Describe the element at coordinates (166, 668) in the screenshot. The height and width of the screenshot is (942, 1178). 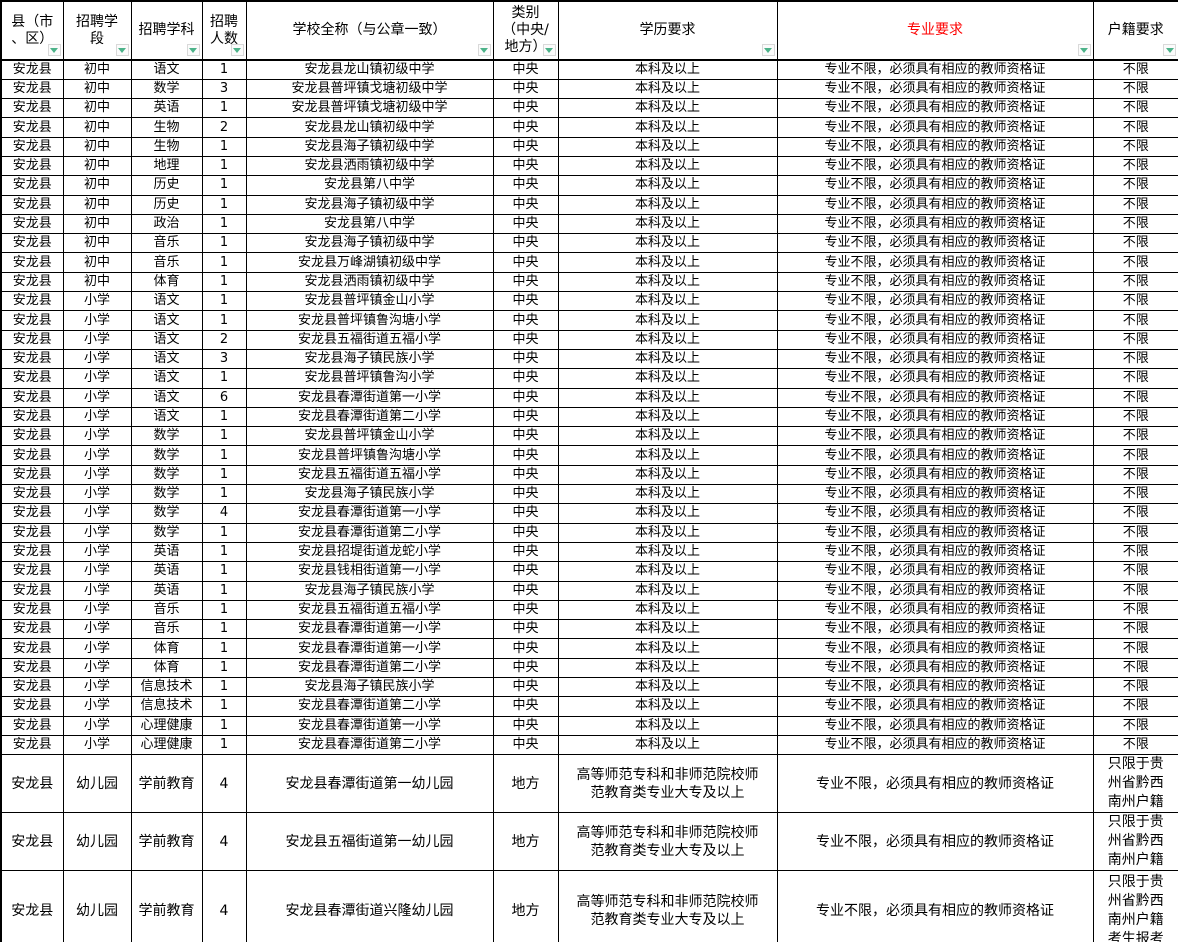
I see `cell-subject: 体育` at that location.